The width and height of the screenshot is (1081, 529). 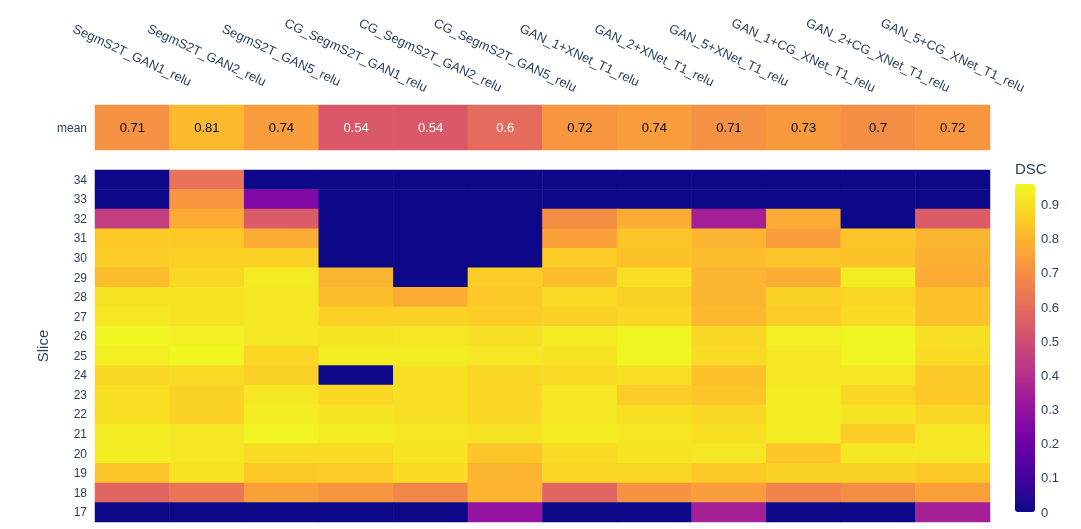 I want to click on color-bar-label: 0.2, so click(x=1050, y=444).